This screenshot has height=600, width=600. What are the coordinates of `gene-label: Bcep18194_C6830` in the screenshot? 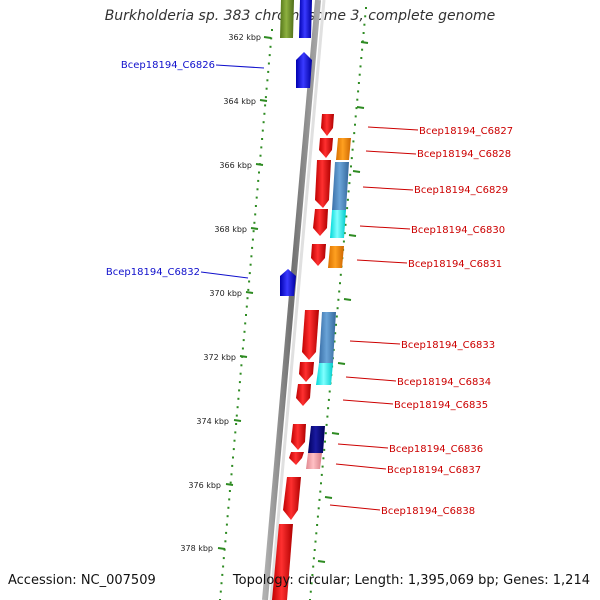 It's located at (458, 230).